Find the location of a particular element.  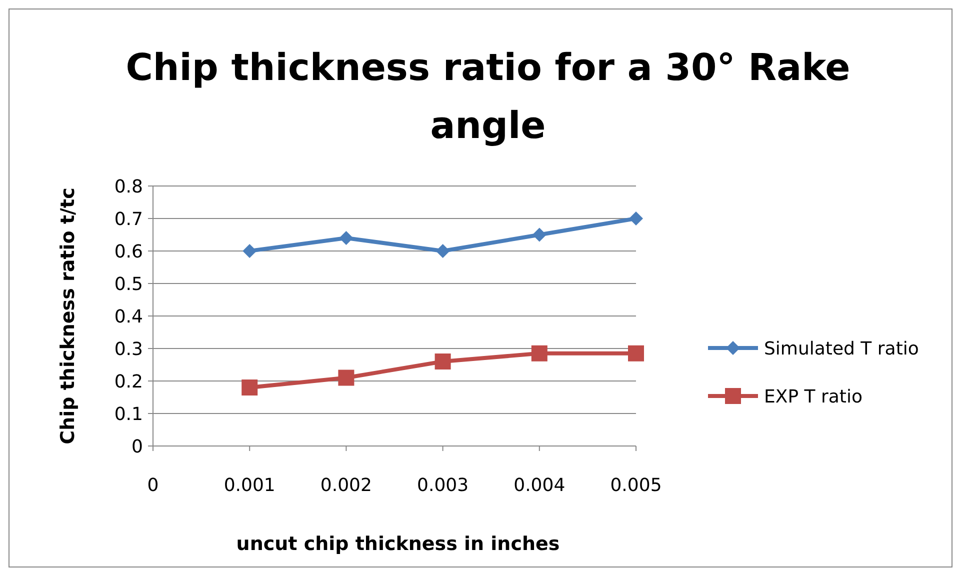

y-tick-label: 0.4 is located at coordinates (128, 317).